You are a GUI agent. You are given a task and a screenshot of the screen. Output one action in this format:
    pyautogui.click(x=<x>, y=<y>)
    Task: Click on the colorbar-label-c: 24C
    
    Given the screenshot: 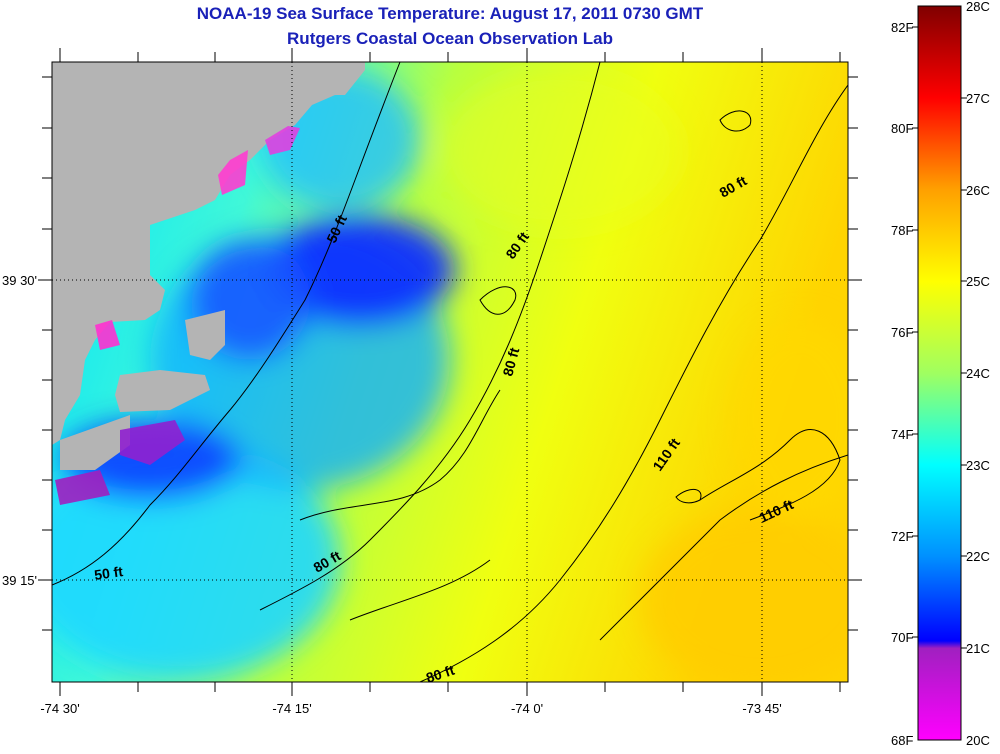 What is the action you would take?
    pyautogui.click(x=978, y=373)
    